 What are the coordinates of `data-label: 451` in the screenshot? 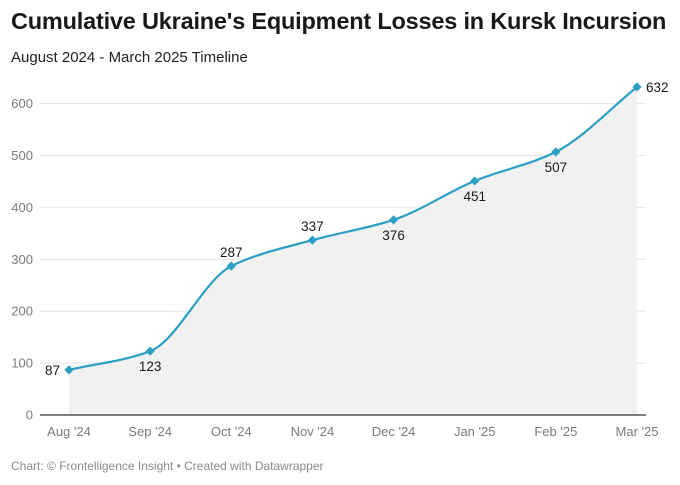 It's located at (474, 196).